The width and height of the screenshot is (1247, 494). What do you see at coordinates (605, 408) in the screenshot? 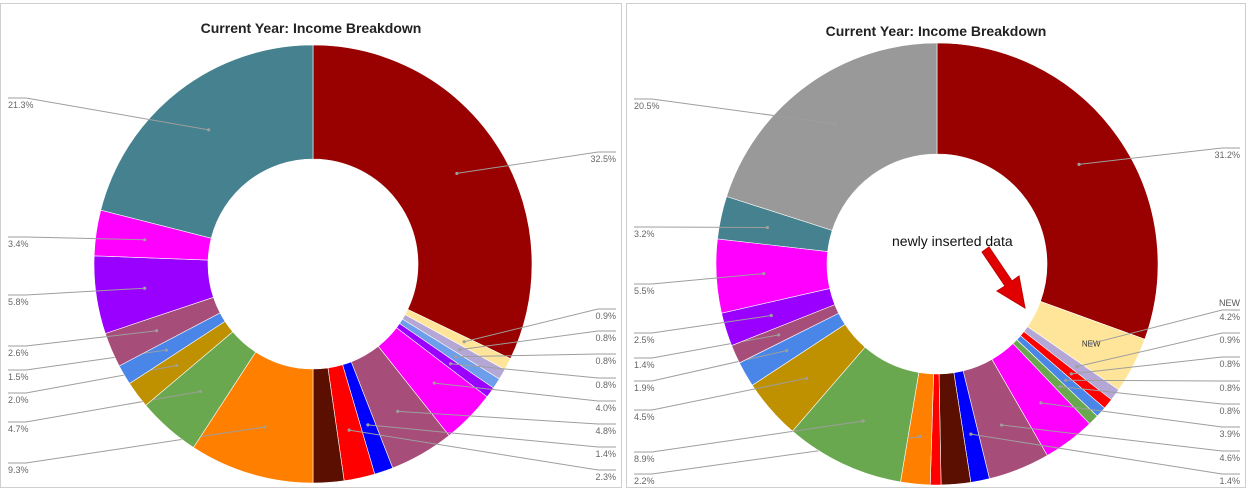
I see `slice-percent-label: 4.0%` at bounding box center [605, 408].